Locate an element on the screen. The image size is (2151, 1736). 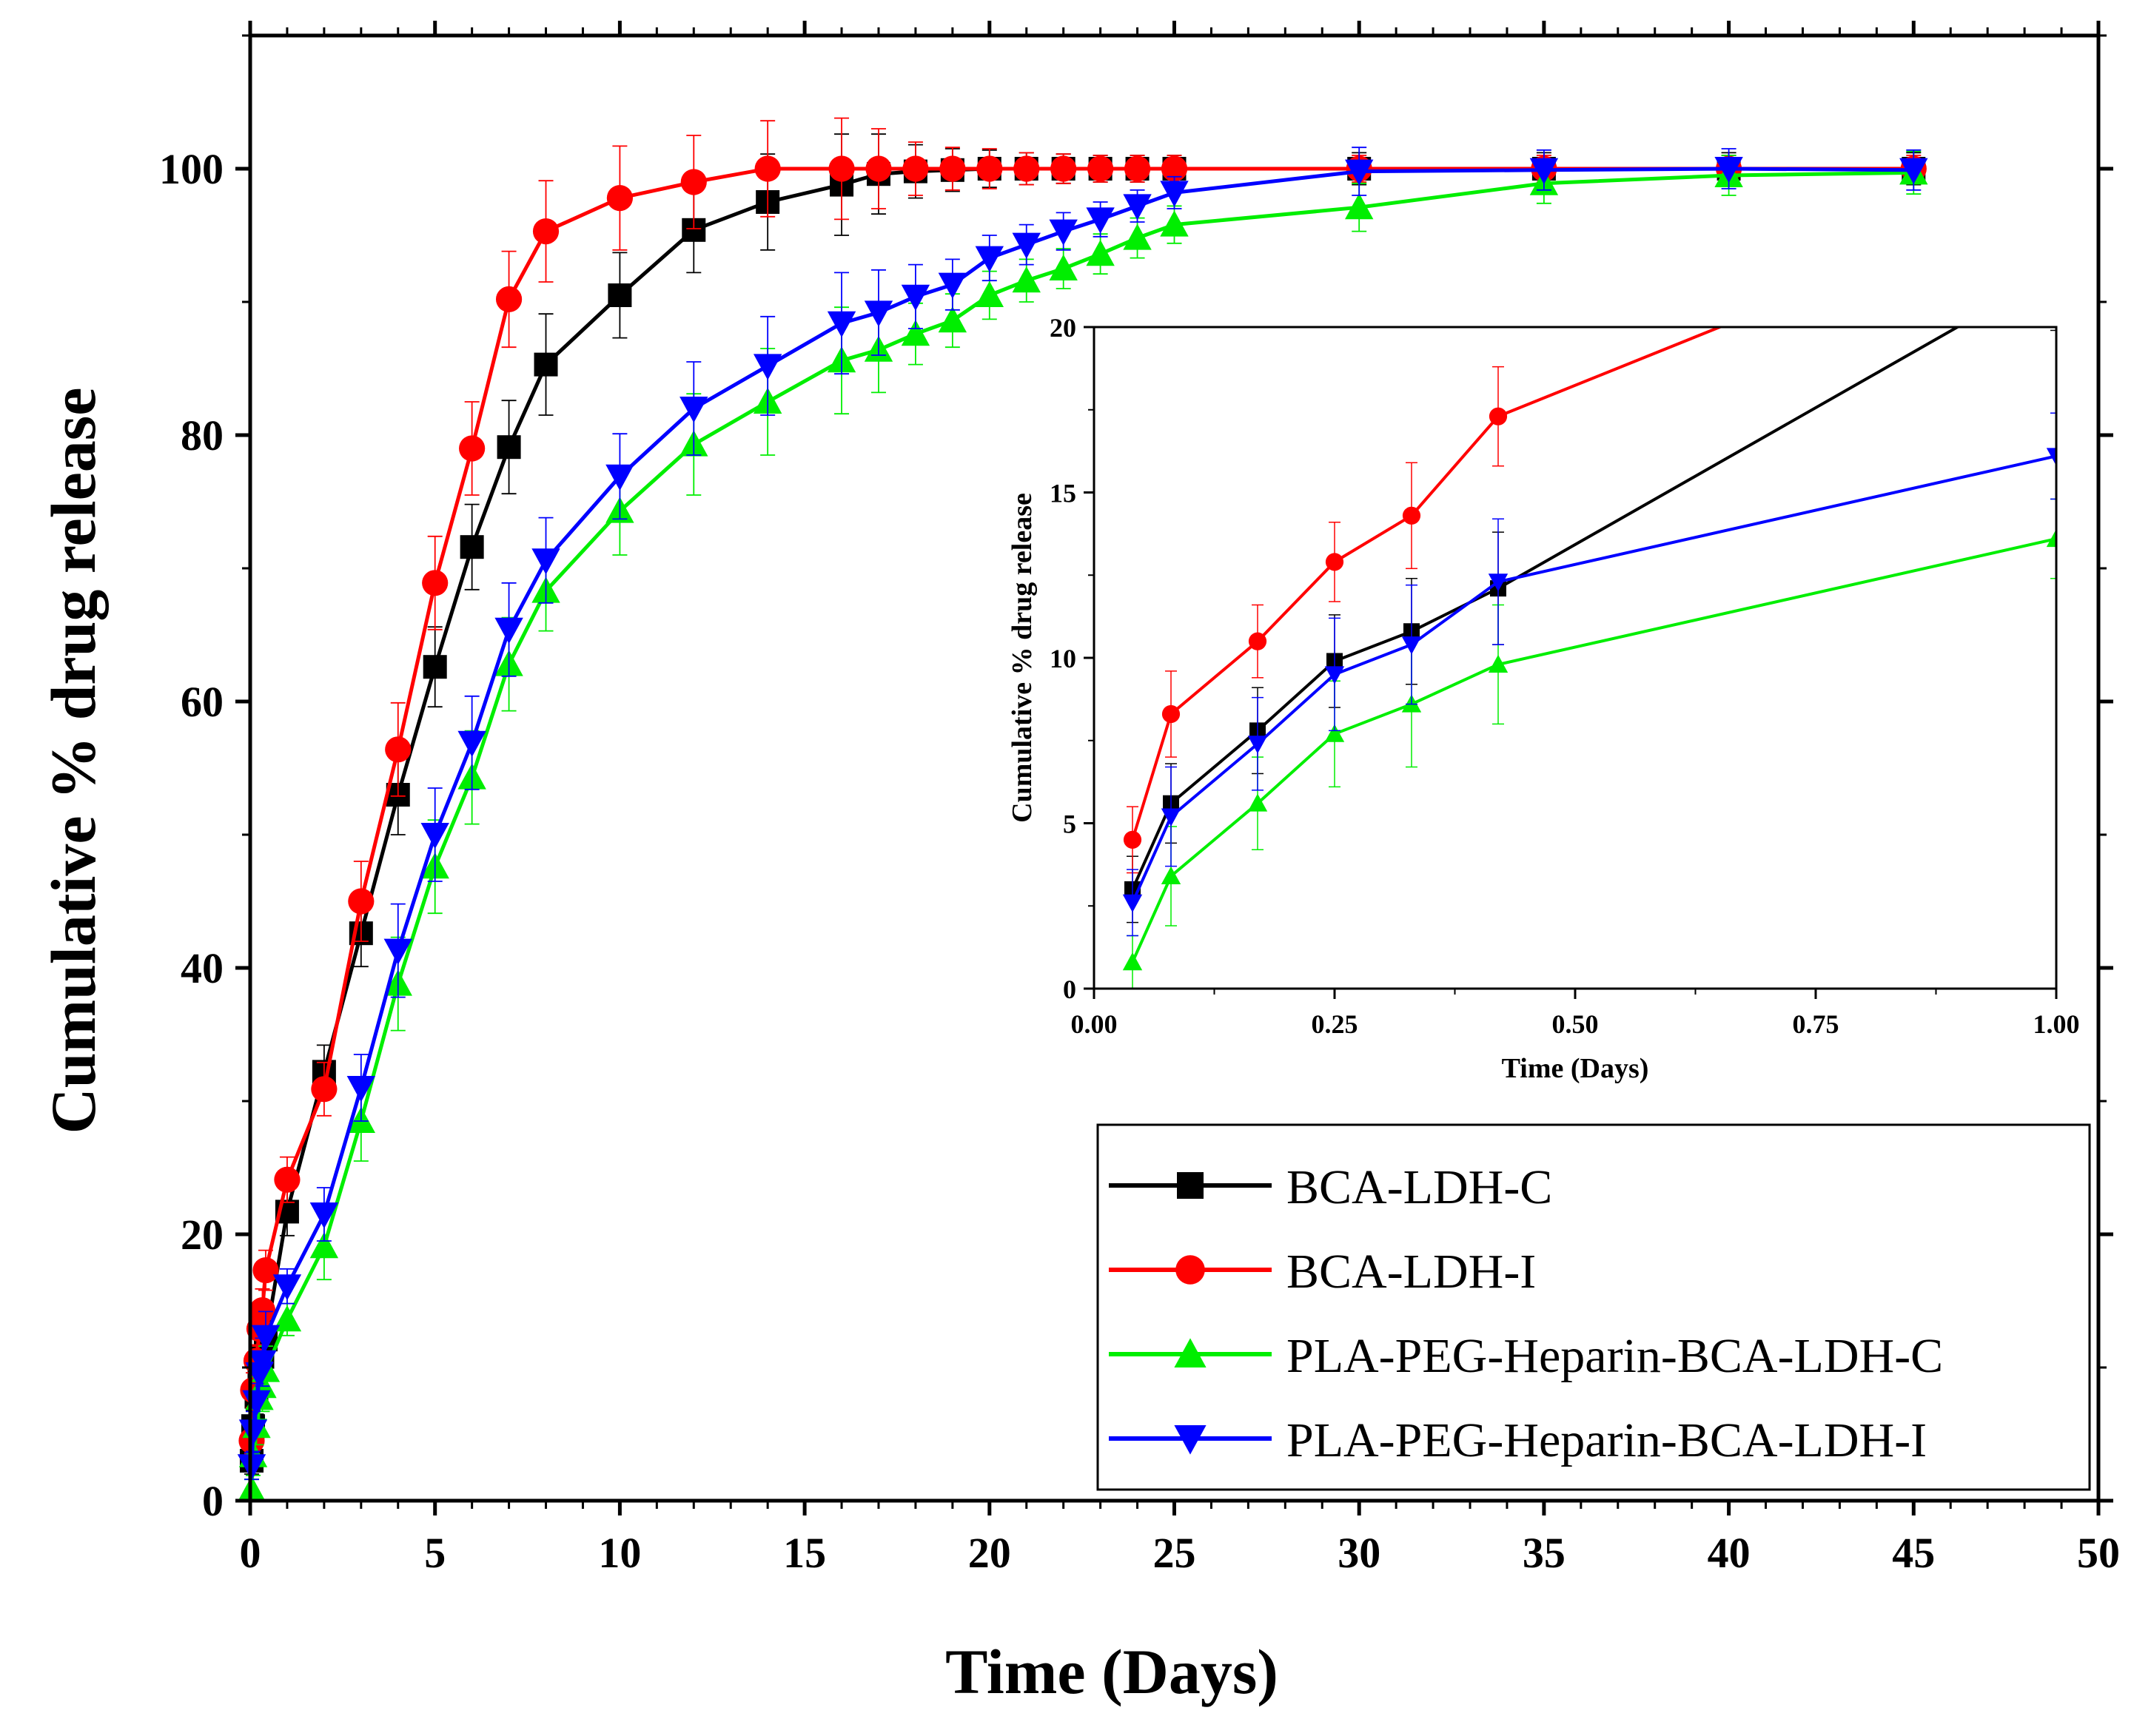
x-tick-label: 25 is located at coordinates (1174, 1553).